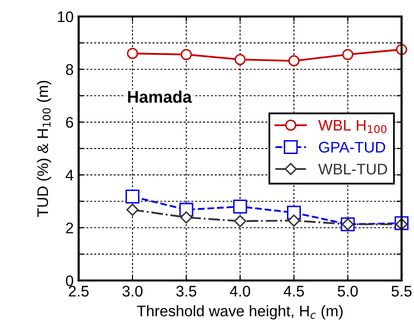 The height and width of the screenshot is (330, 414). What do you see at coordinates (402, 291) in the screenshot?
I see `x-tick-label: 5.5` at bounding box center [402, 291].